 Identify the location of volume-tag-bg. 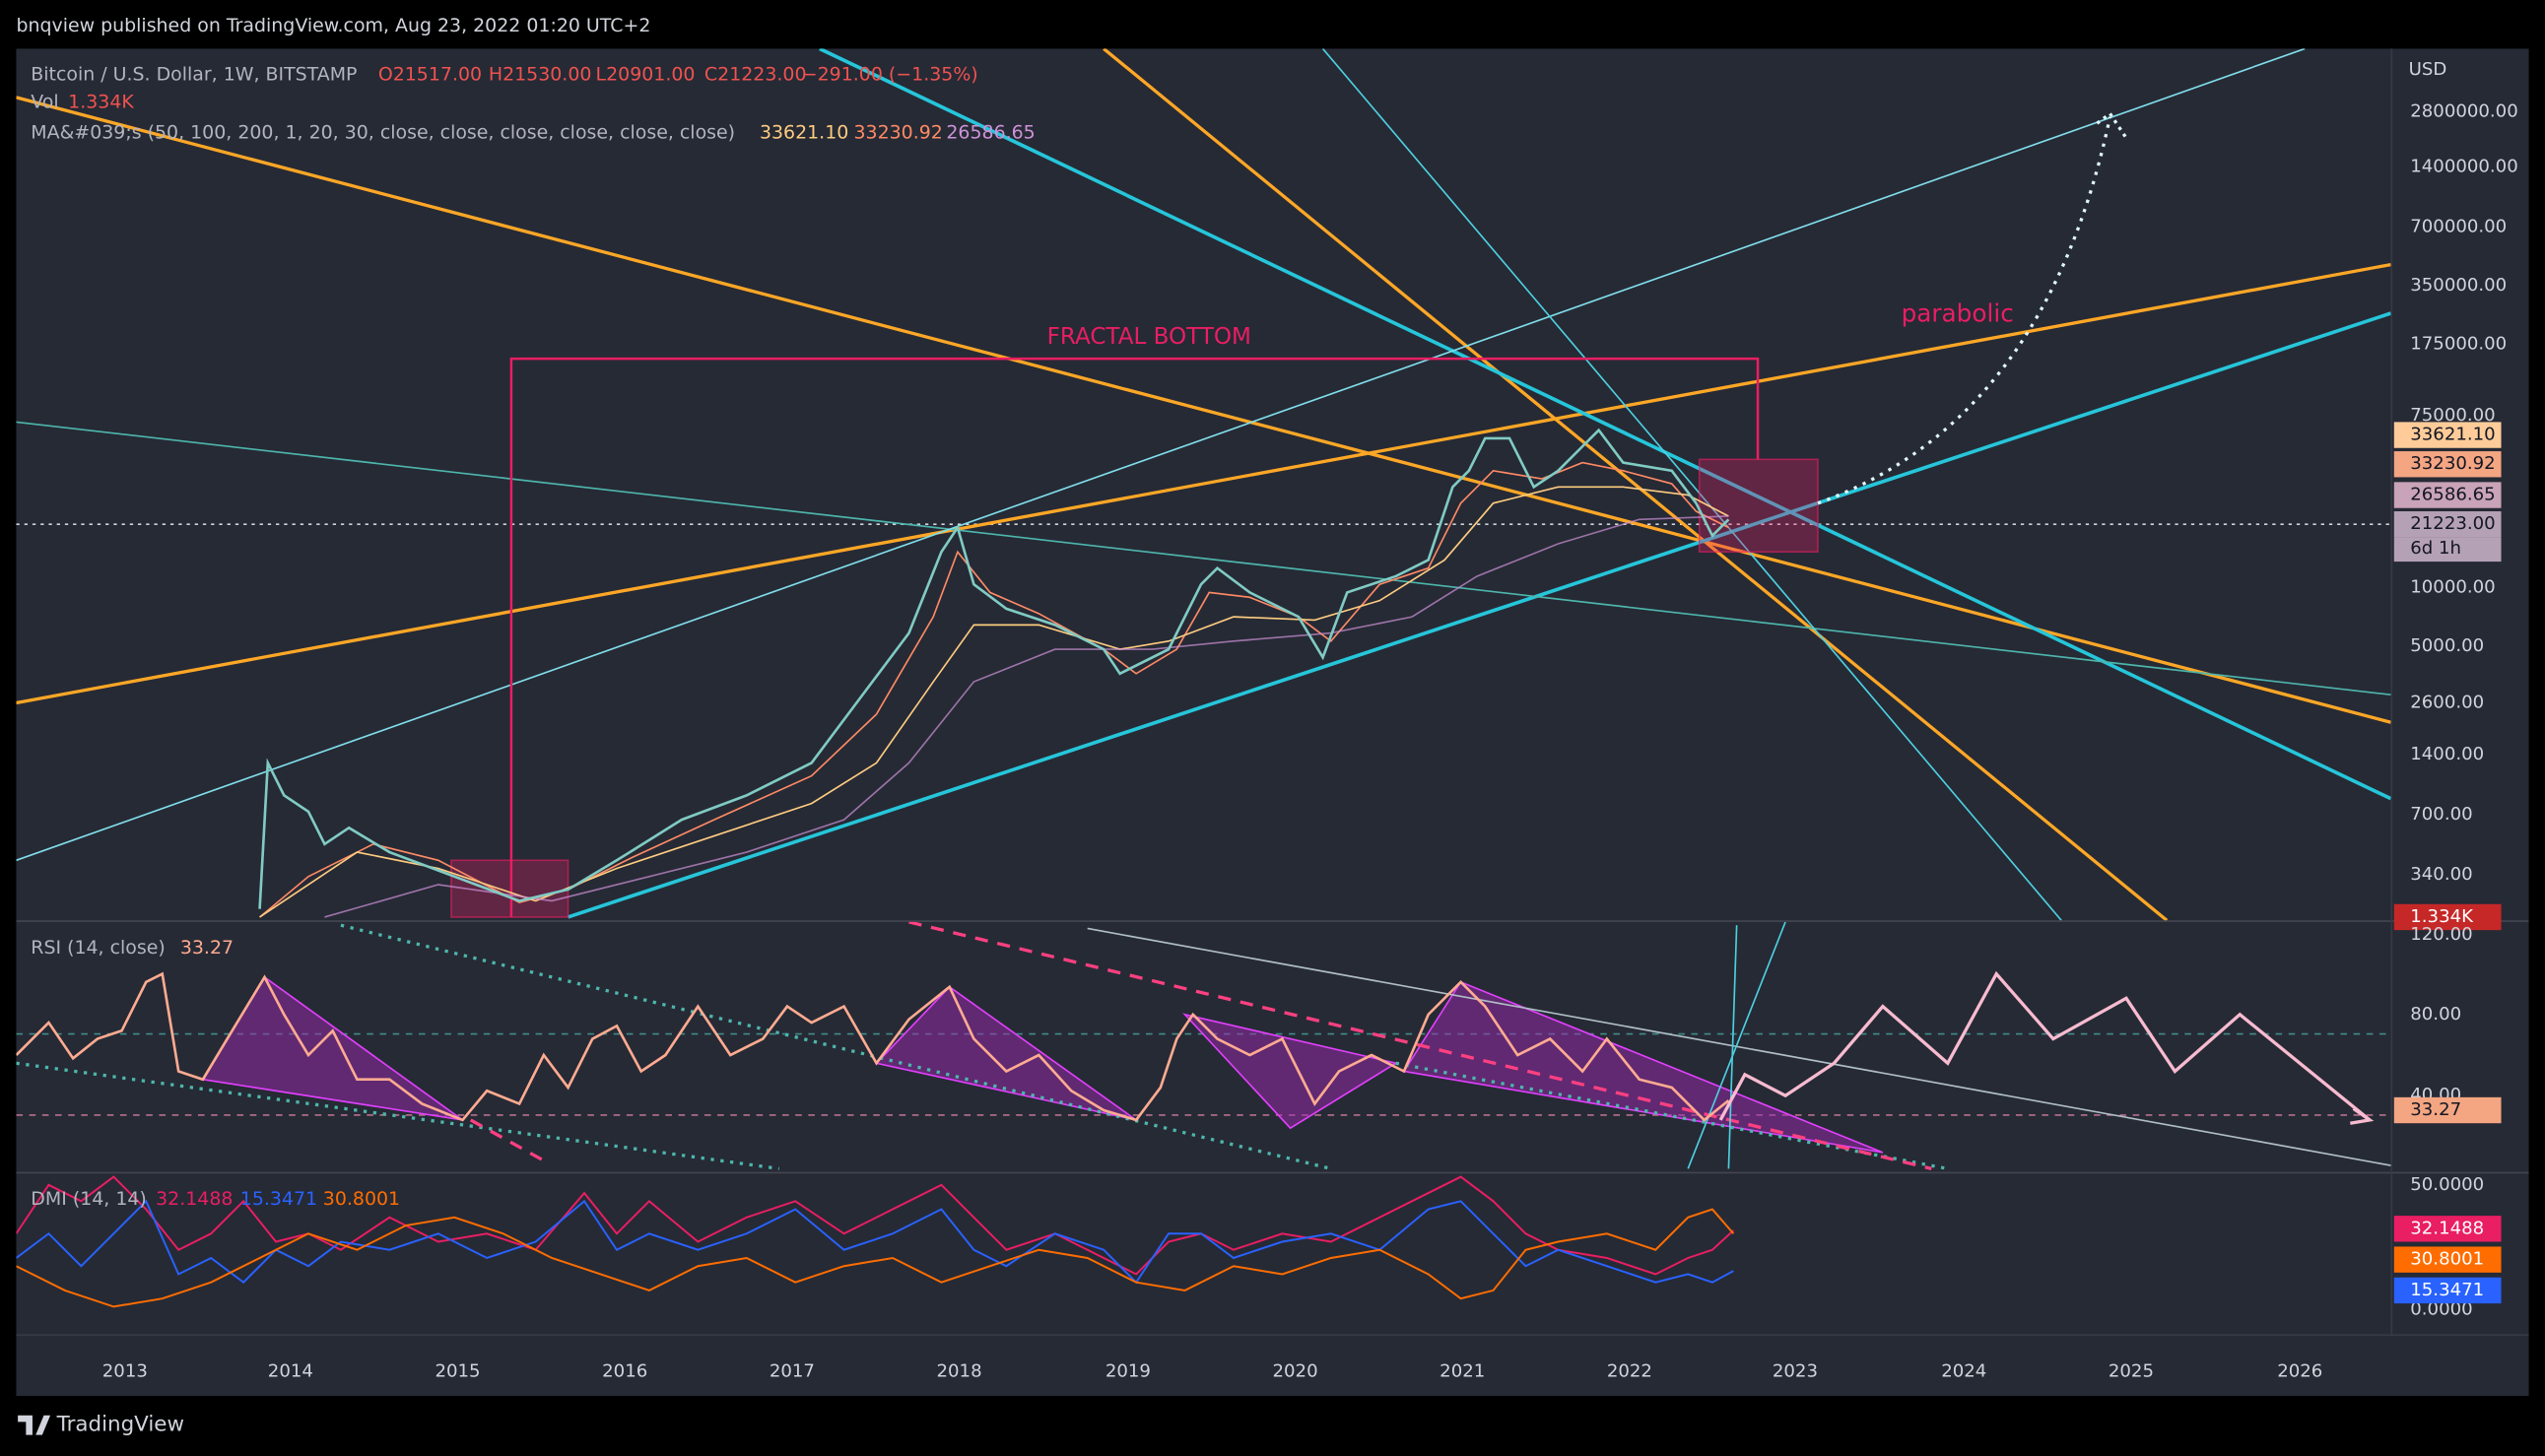
(2447, 917).